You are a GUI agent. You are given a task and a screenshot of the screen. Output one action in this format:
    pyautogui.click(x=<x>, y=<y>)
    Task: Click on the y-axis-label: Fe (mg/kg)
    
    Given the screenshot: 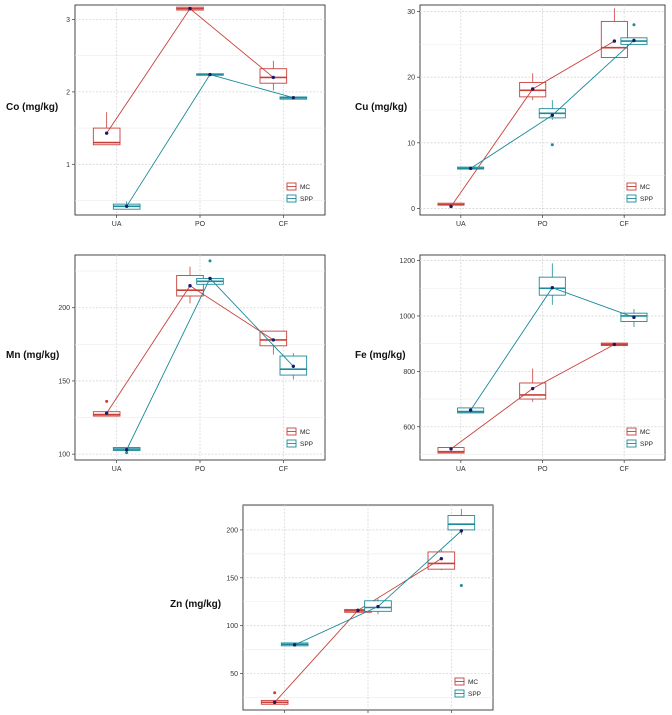 What is the action you would take?
    pyautogui.click(x=380, y=355)
    